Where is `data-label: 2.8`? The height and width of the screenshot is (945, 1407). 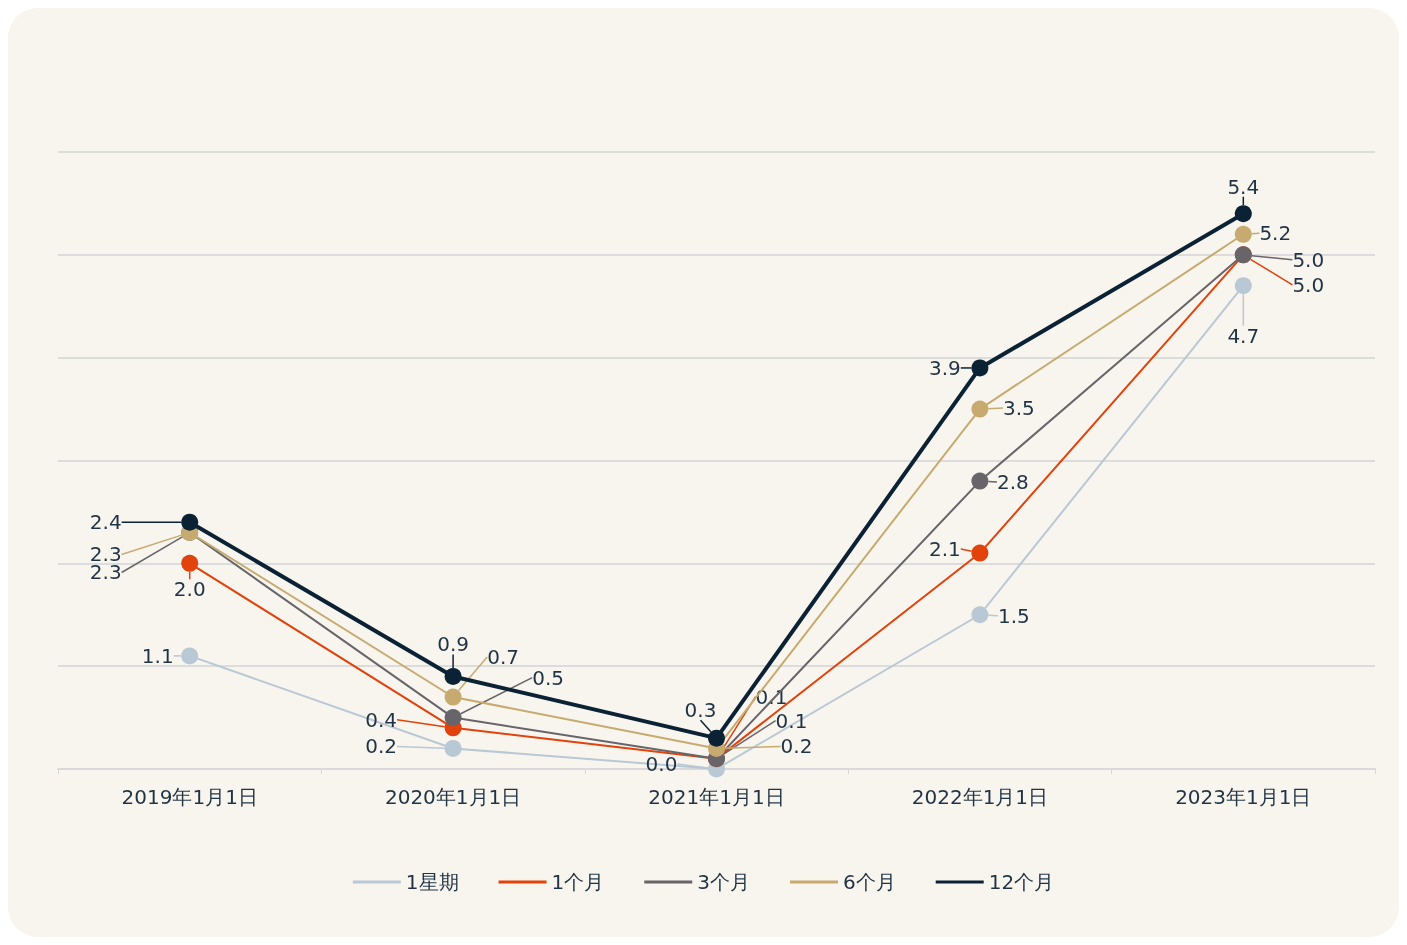 data-label: 2.8 is located at coordinates (1012, 482).